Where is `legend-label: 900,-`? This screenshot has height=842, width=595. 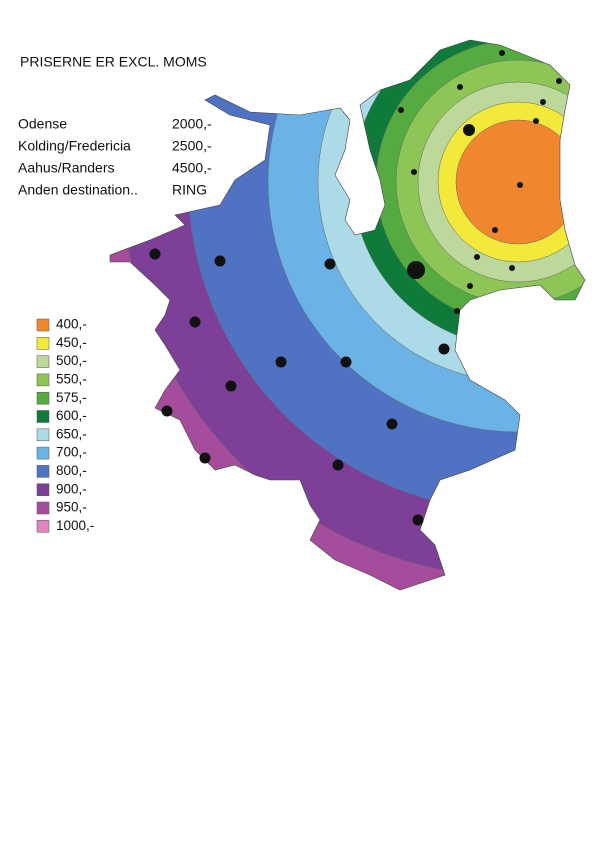
legend-label: 900,- is located at coordinates (71, 488).